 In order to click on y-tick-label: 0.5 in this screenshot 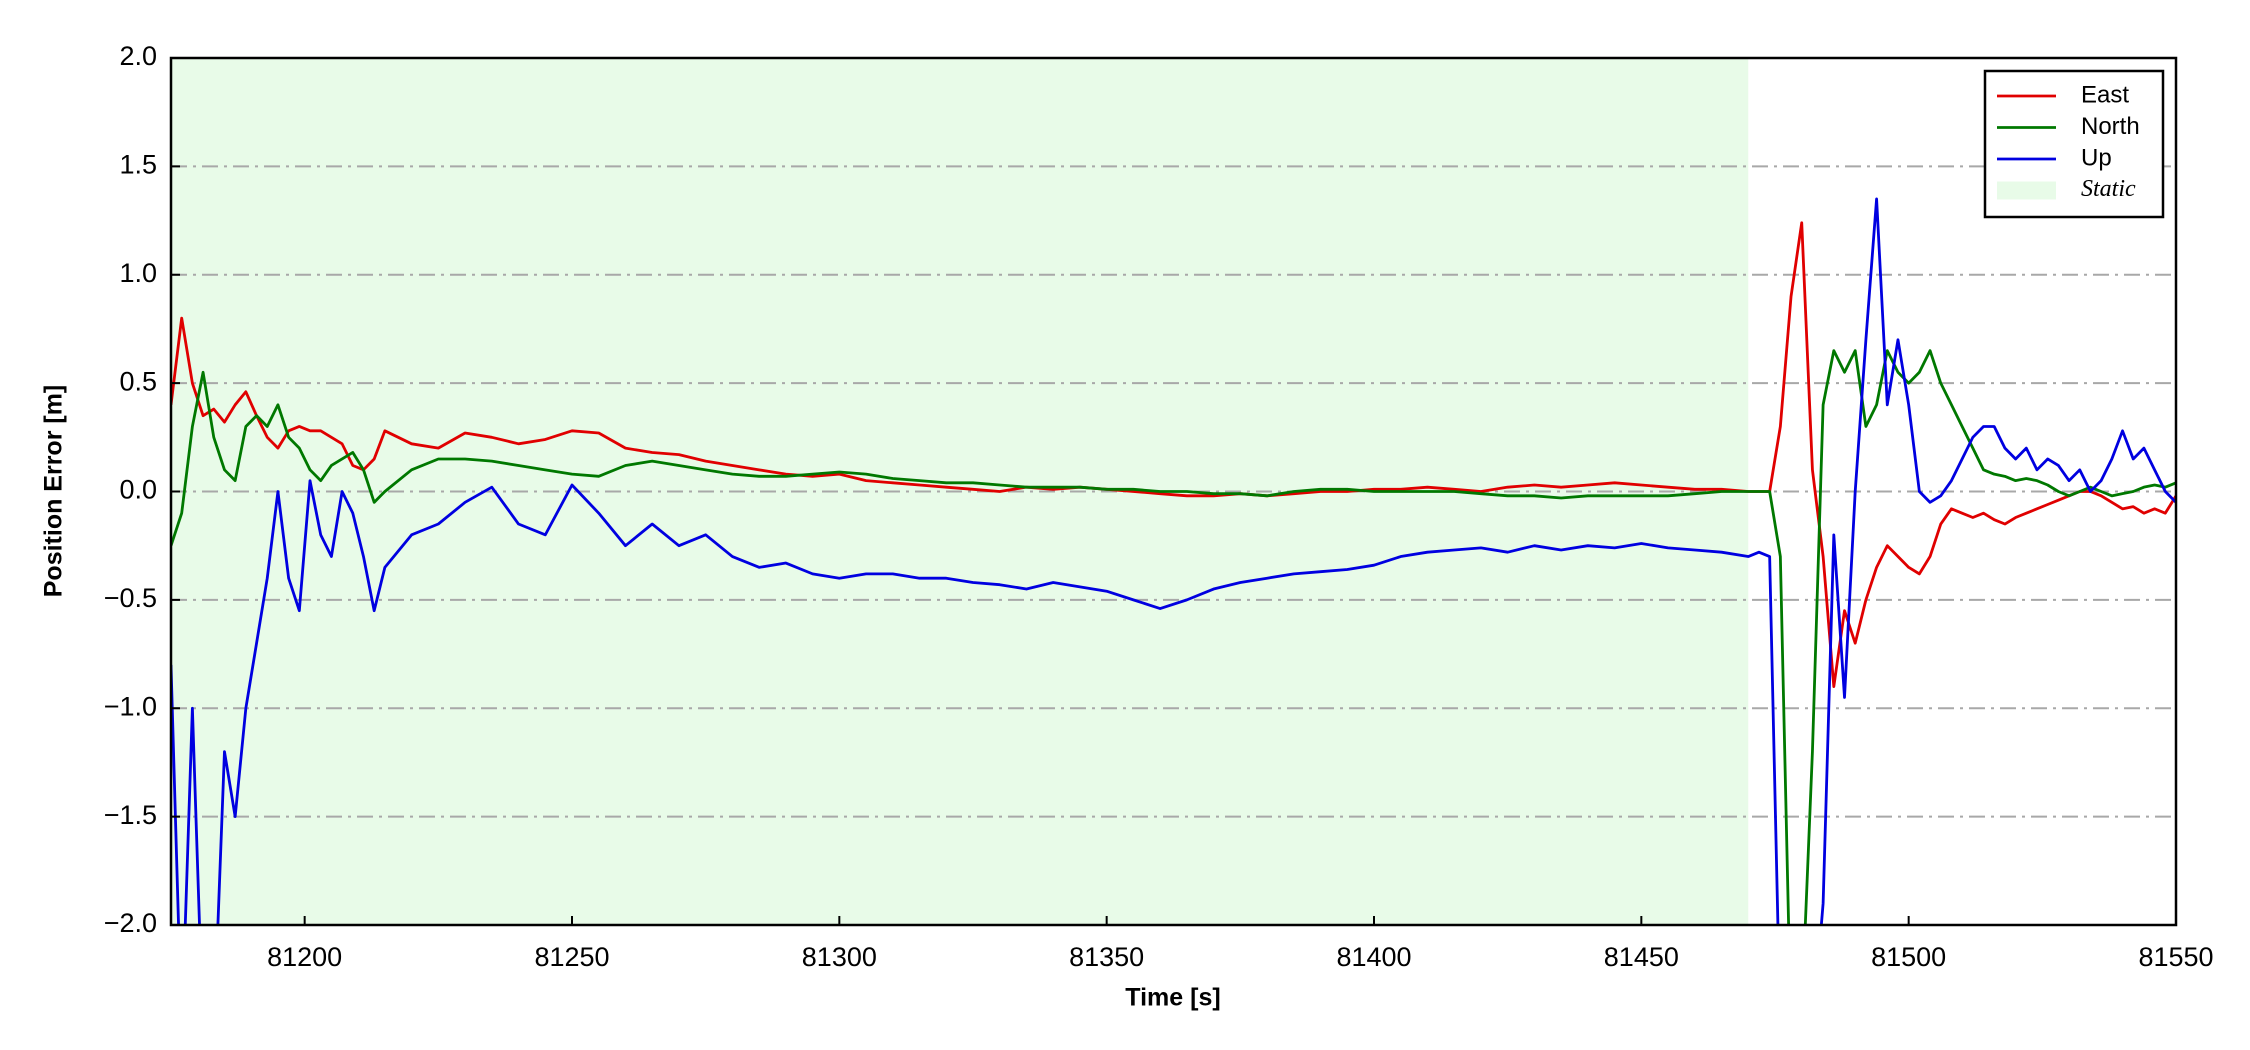, I will do `click(138, 381)`.